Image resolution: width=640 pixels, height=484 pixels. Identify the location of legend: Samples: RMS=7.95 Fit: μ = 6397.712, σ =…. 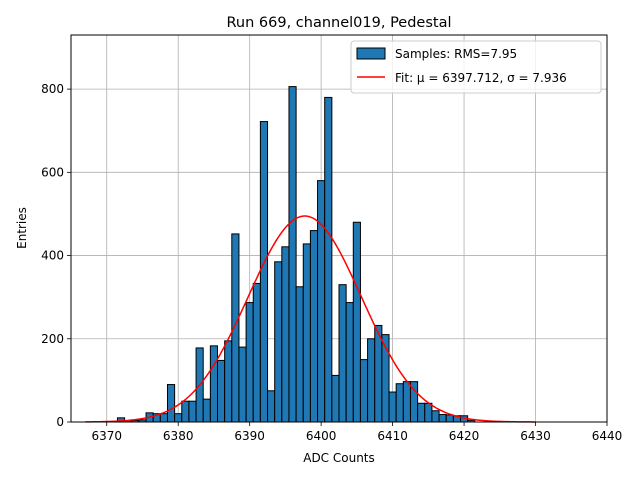
(476, 67).